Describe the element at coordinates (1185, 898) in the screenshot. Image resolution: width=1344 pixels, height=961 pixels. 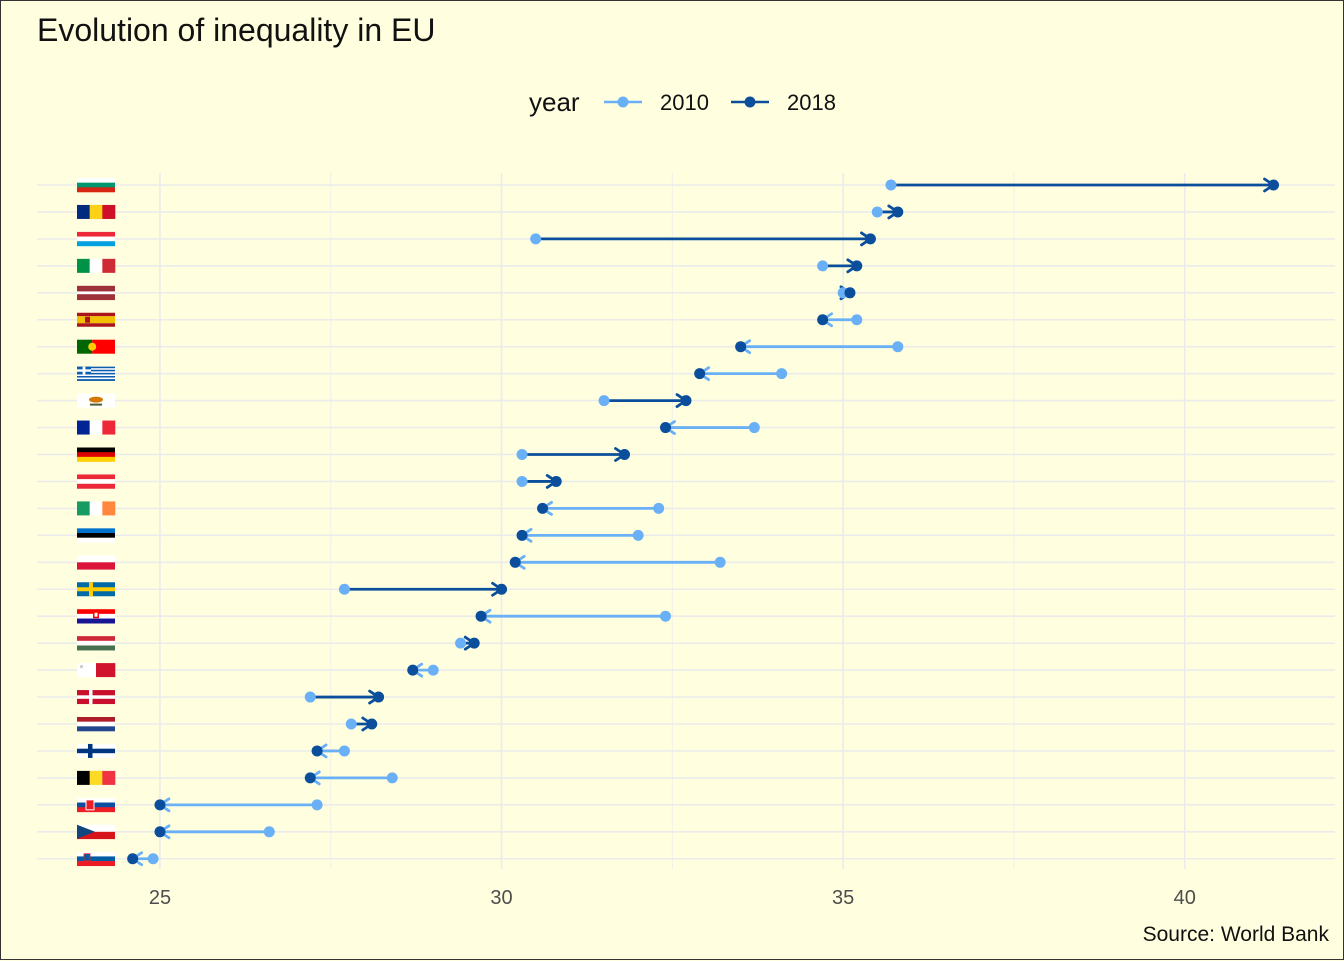
I see `x-tick-label: 40` at that location.